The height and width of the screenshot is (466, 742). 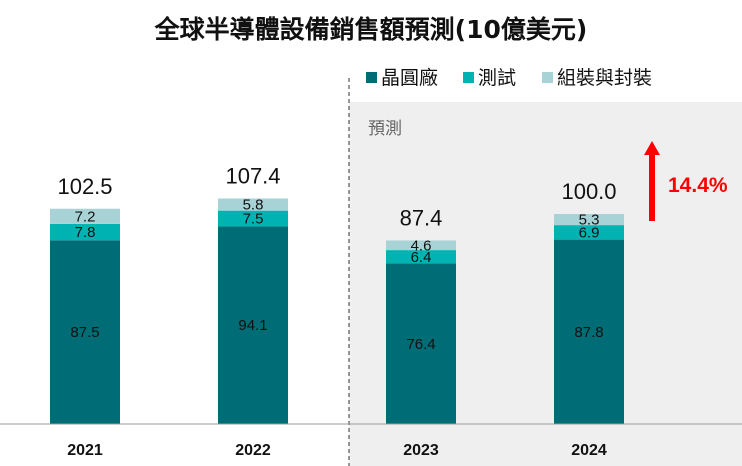 I want to click on bar-assembly-packaging-2021, so click(x=85, y=216).